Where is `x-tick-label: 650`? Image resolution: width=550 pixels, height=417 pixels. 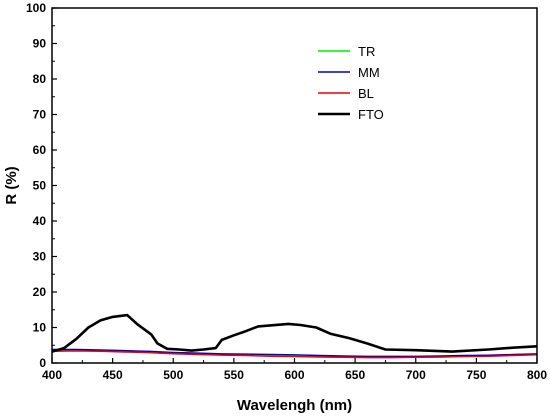 x-tick-label: 650 is located at coordinates (355, 375).